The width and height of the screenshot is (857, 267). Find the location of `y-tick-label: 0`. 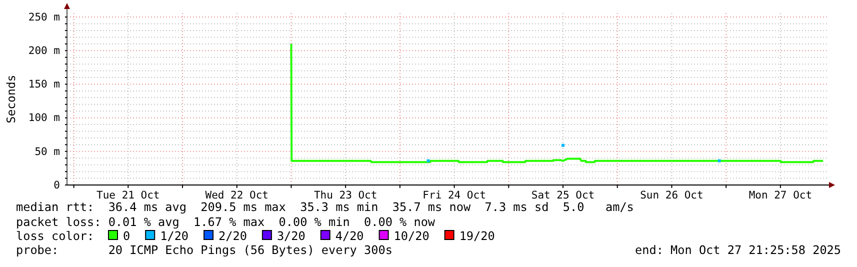

y-tick-label: 0 is located at coordinates (57, 185).